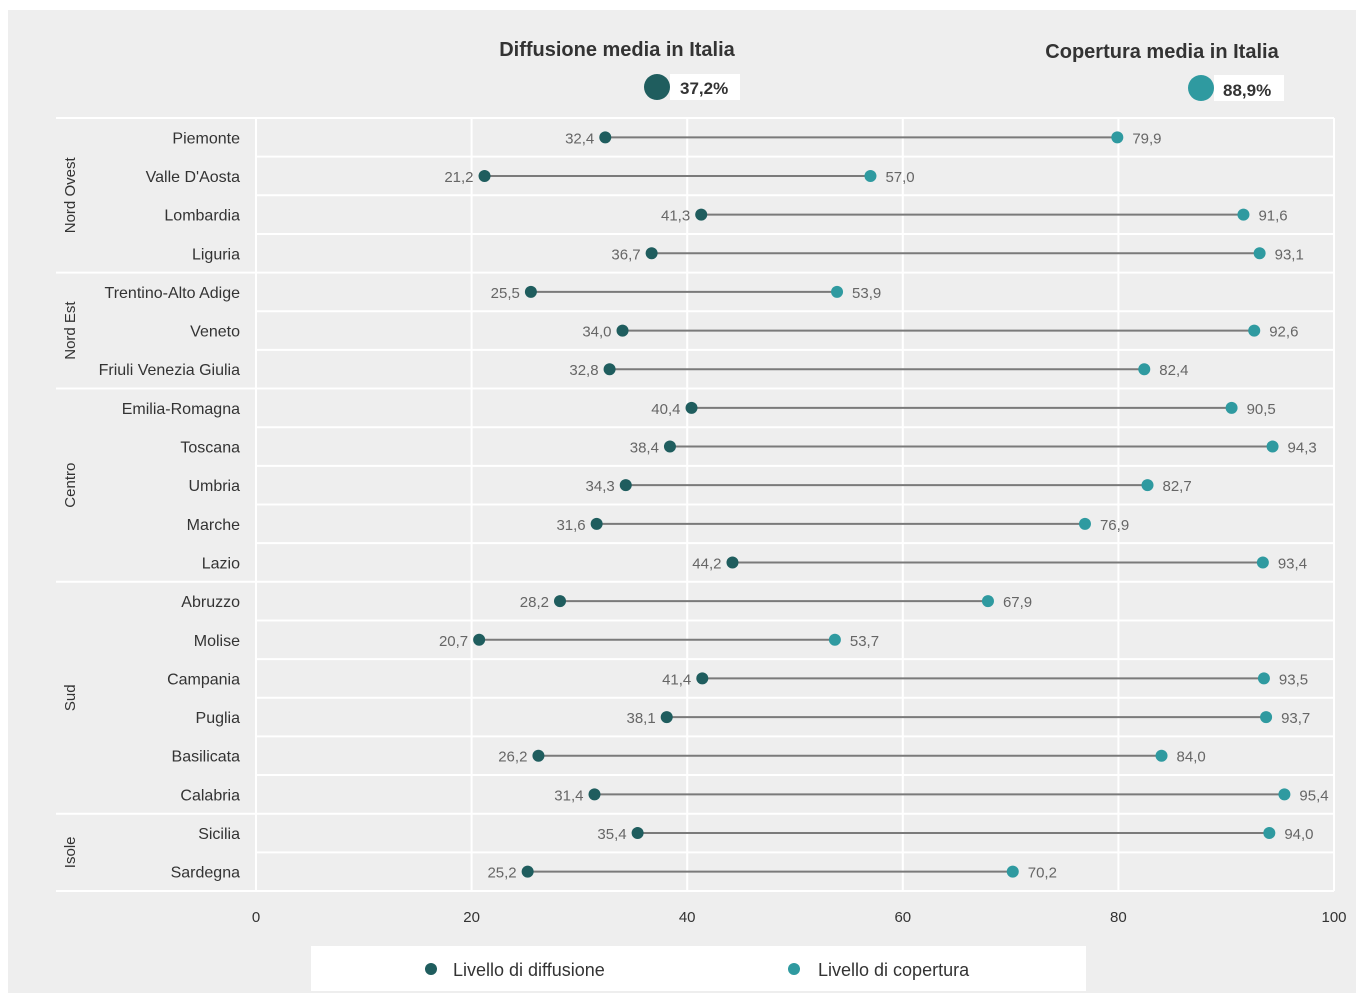  Describe the element at coordinates (1177, 486) in the screenshot. I see `coverage-value-label: 82,7` at that location.